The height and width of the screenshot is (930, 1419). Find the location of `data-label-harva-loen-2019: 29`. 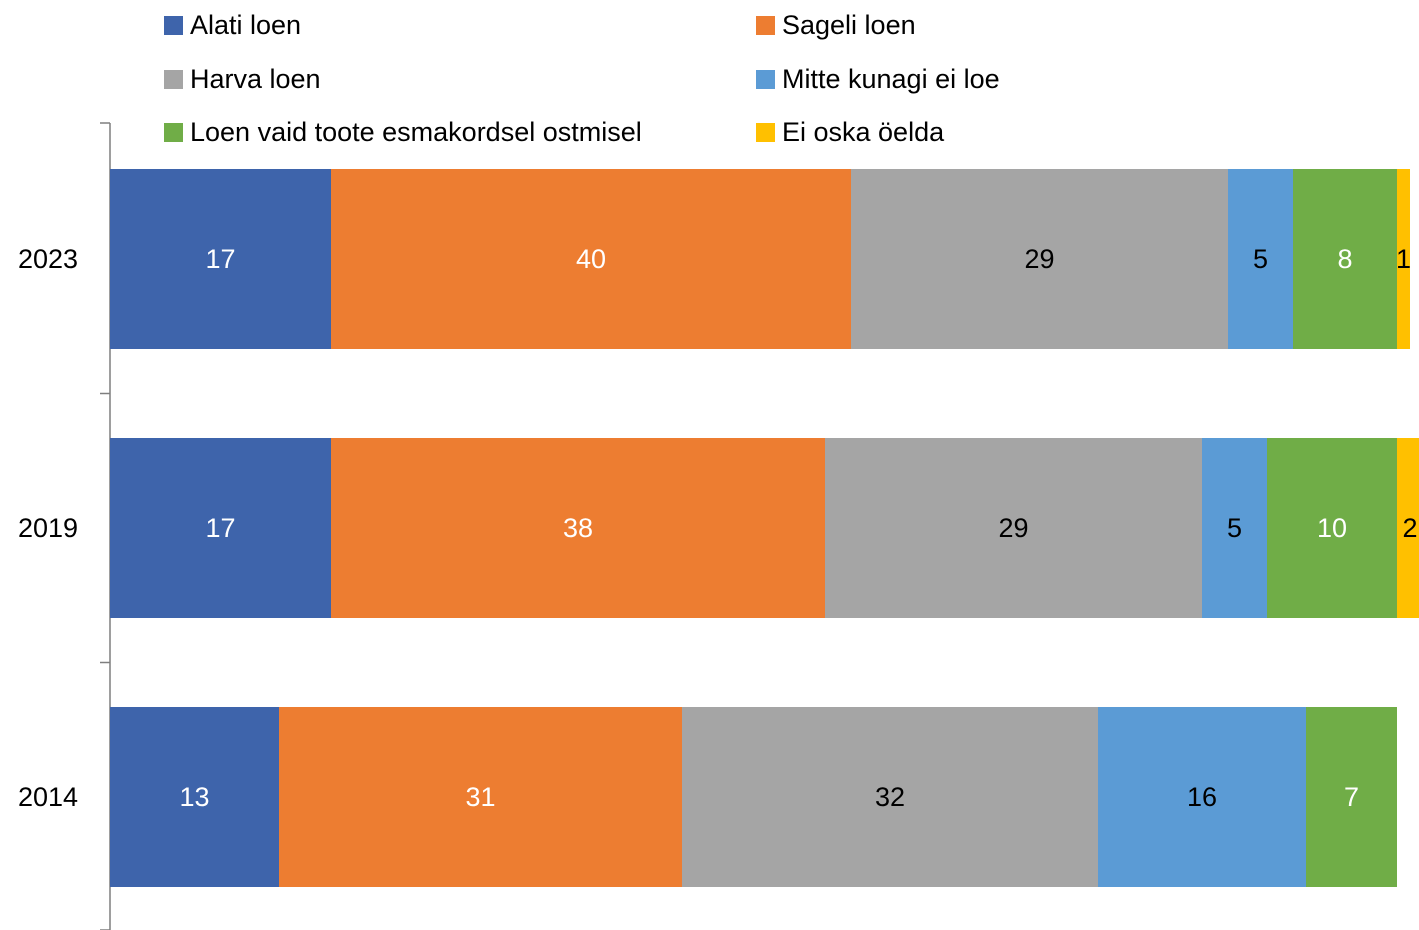

data-label-harva-loen-2019: 29 is located at coordinates (1013, 528).